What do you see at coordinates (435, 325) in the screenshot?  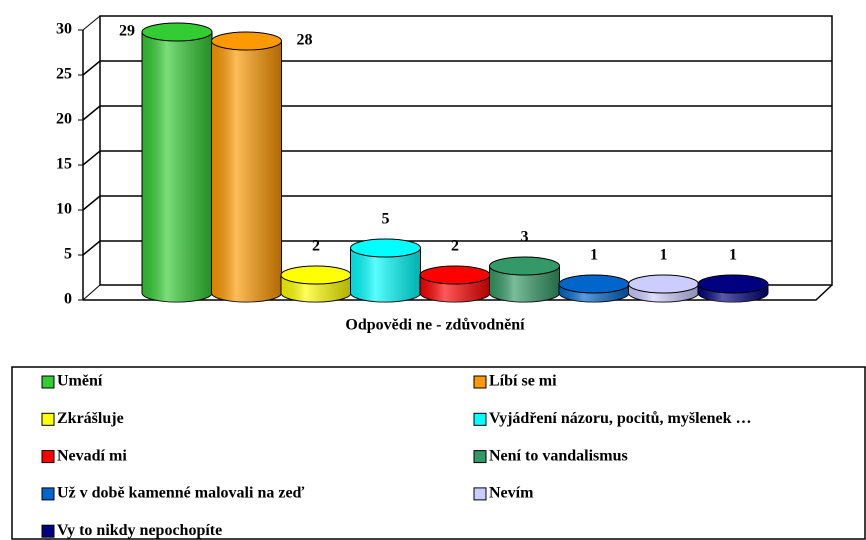 I see `x-axis-label: Odpovědi ne - zdůvodnění` at bounding box center [435, 325].